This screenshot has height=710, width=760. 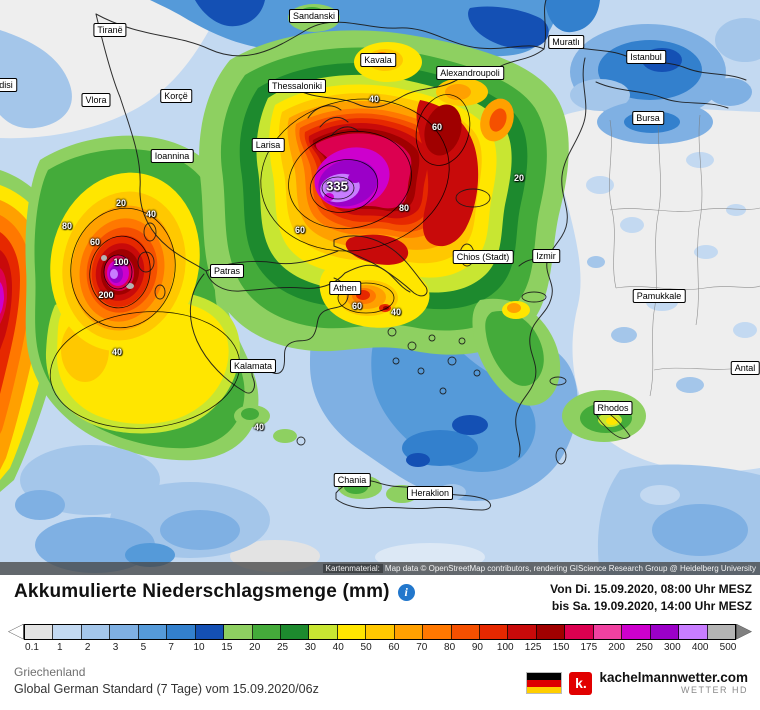 I want to click on scale-arrow-left, so click(x=16, y=631).